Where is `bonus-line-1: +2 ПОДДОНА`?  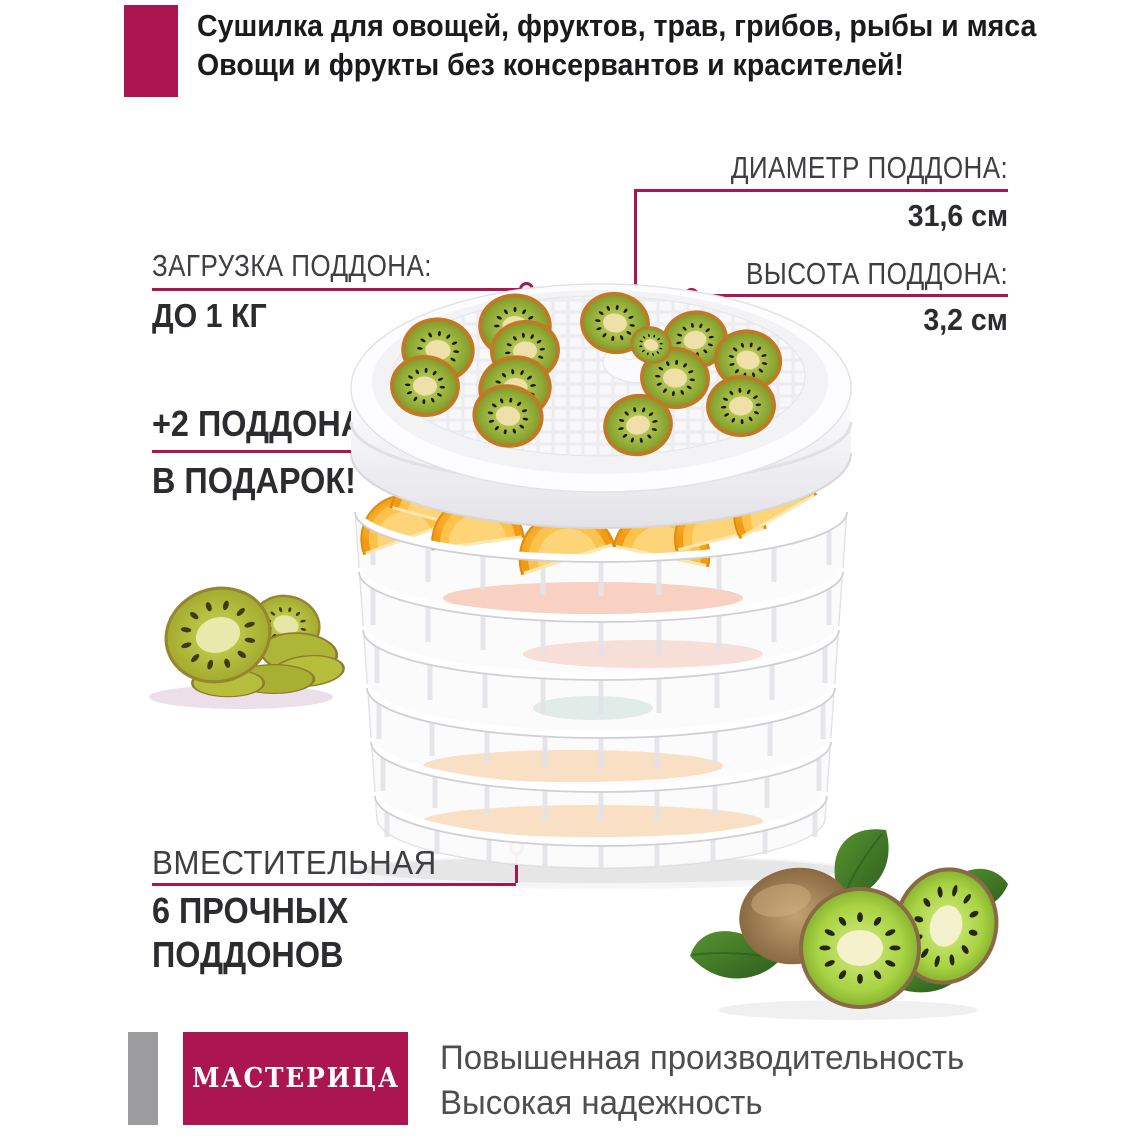
bonus-line-1: +2 ПОДДОНА is located at coordinates (258, 423).